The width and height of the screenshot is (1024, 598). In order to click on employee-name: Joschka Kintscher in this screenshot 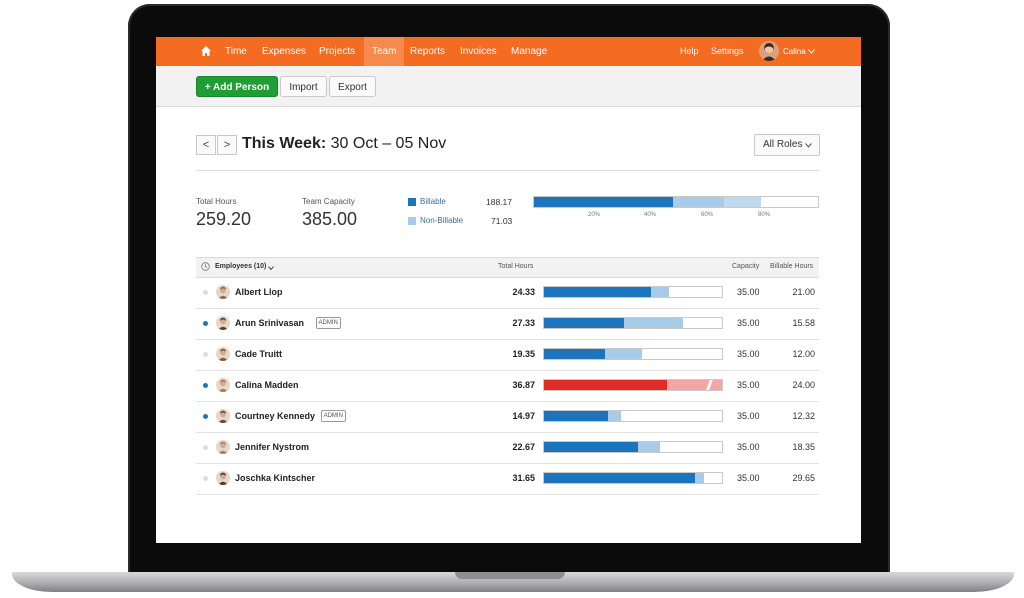, I will do `click(275, 478)`.